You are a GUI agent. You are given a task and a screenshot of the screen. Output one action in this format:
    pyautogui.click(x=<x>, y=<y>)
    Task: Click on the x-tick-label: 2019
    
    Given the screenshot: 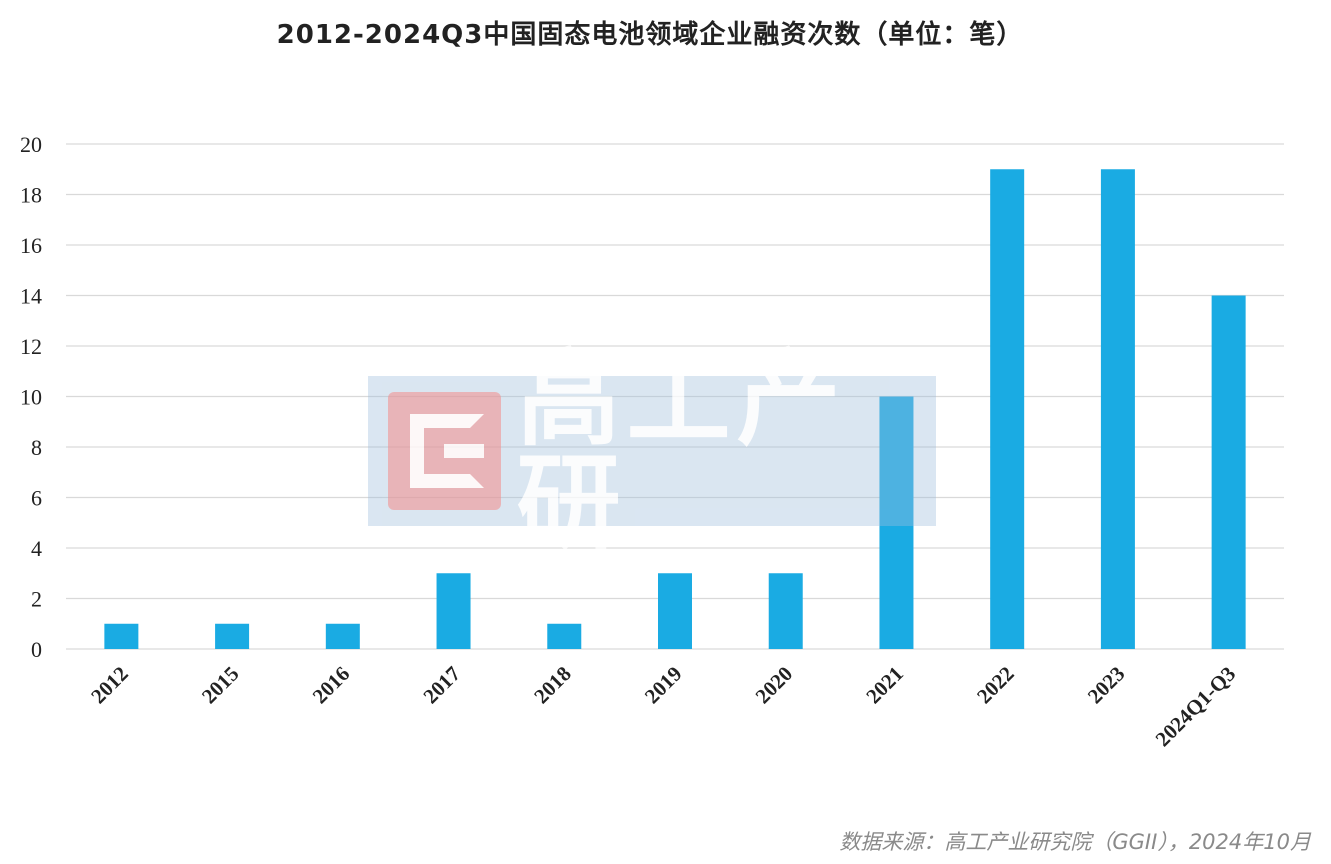 What is the action you would take?
    pyautogui.click(x=663, y=685)
    